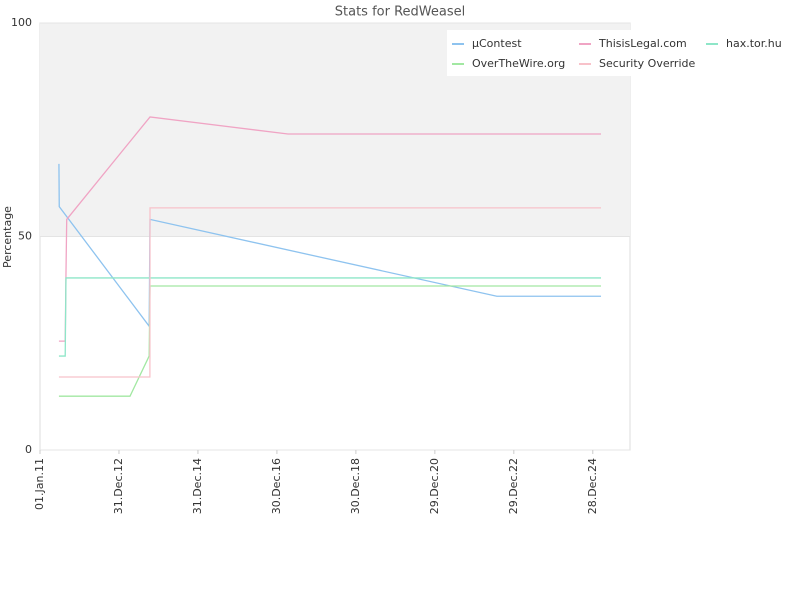 This screenshot has height=600, width=800. Describe the element at coordinates (355, 486) in the screenshot. I see `x-tick-label: 30.Dec.18` at that location.